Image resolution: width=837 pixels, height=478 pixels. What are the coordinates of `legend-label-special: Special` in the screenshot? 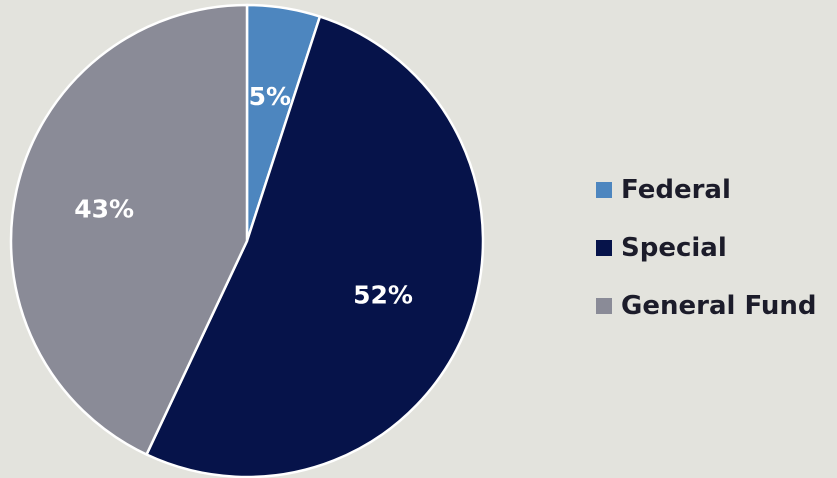 It's located at (674, 248).